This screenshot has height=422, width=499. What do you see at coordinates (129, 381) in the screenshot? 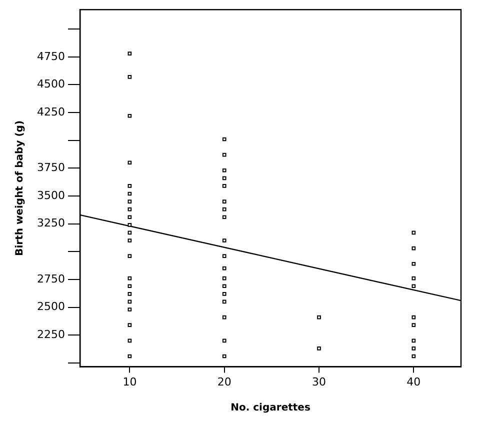
I see `x-tick-label: 10` at bounding box center [129, 381].